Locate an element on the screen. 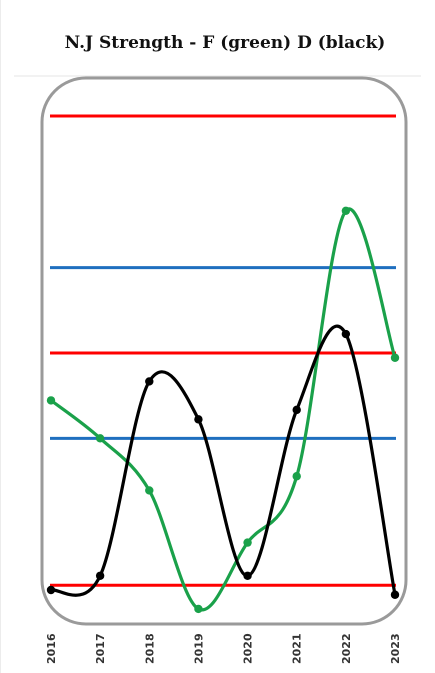 This screenshot has height=673, width=435. x-tick-label-2017: 2017 is located at coordinates (100, 648).